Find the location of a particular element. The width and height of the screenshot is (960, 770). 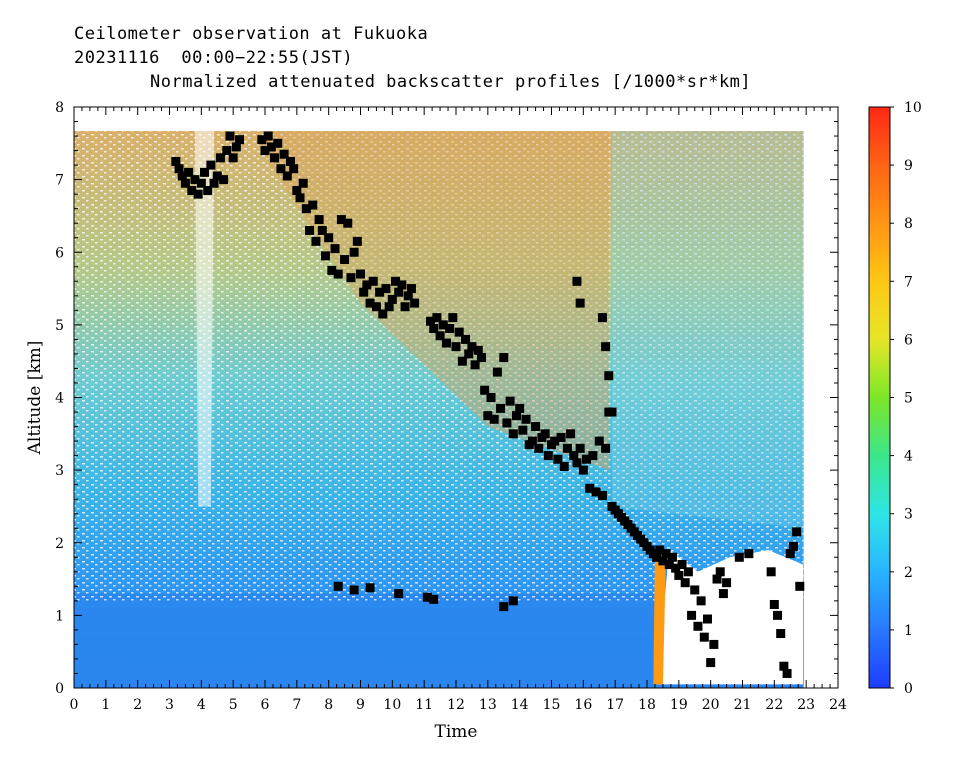

x-axis-title: Time is located at coordinates (456, 732).